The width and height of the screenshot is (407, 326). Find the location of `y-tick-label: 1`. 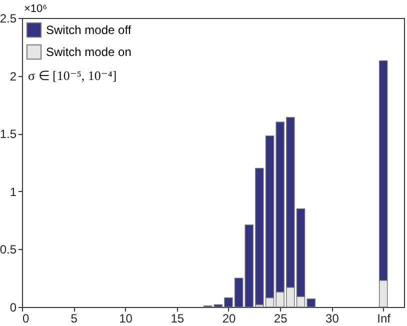

y-tick-label: 1 is located at coordinates (13, 191).